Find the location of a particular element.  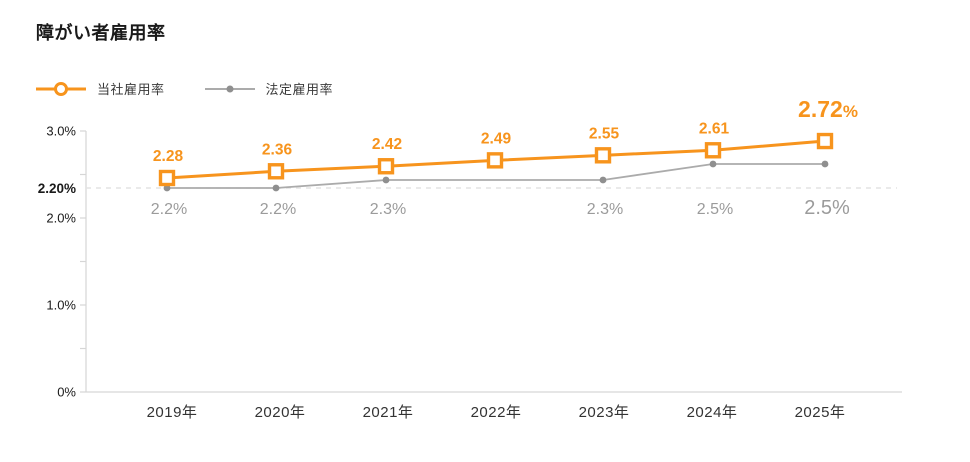

page-title: 障がい者雇用率 is located at coordinates (101, 33).